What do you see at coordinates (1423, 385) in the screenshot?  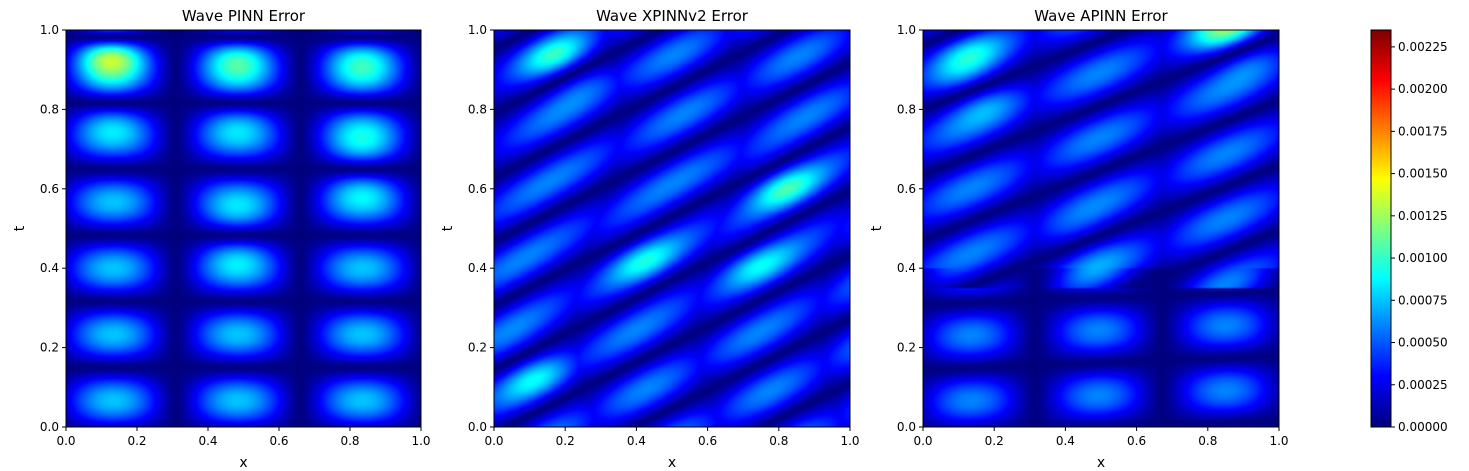 I see `colorbar-tick-label: 0.00025` at bounding box center [1423, 385].